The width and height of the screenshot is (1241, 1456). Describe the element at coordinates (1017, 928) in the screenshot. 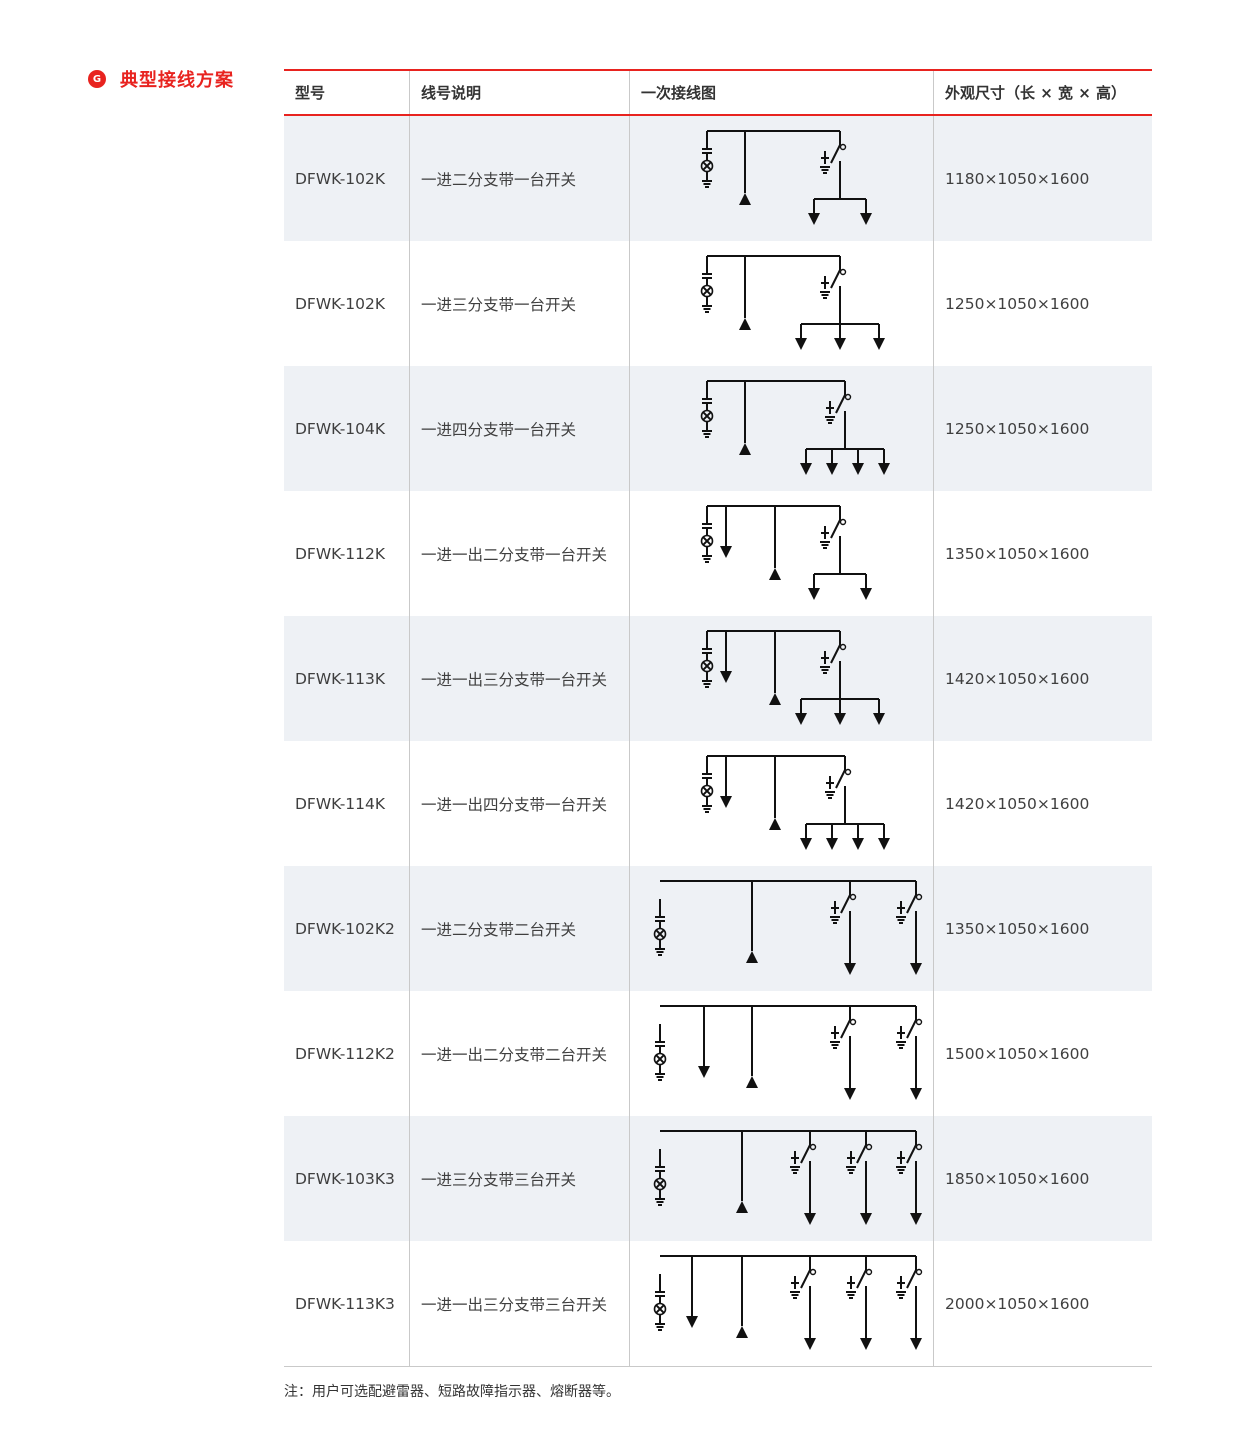

I see `dimensions-cell: 1350×1050×1600` at that location.